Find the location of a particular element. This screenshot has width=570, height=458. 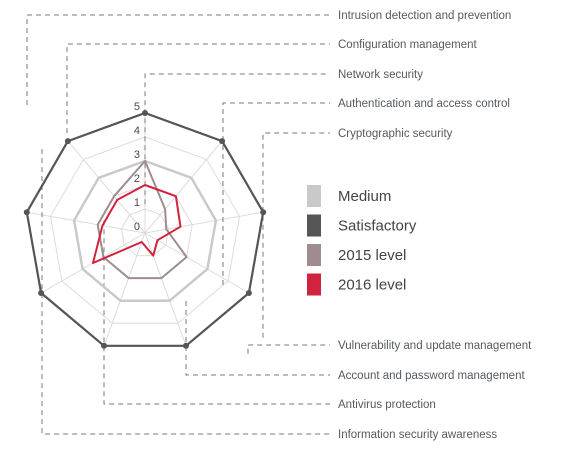

legend-label-satisfactory: Satisfactory is located at coordinates (377, 226).